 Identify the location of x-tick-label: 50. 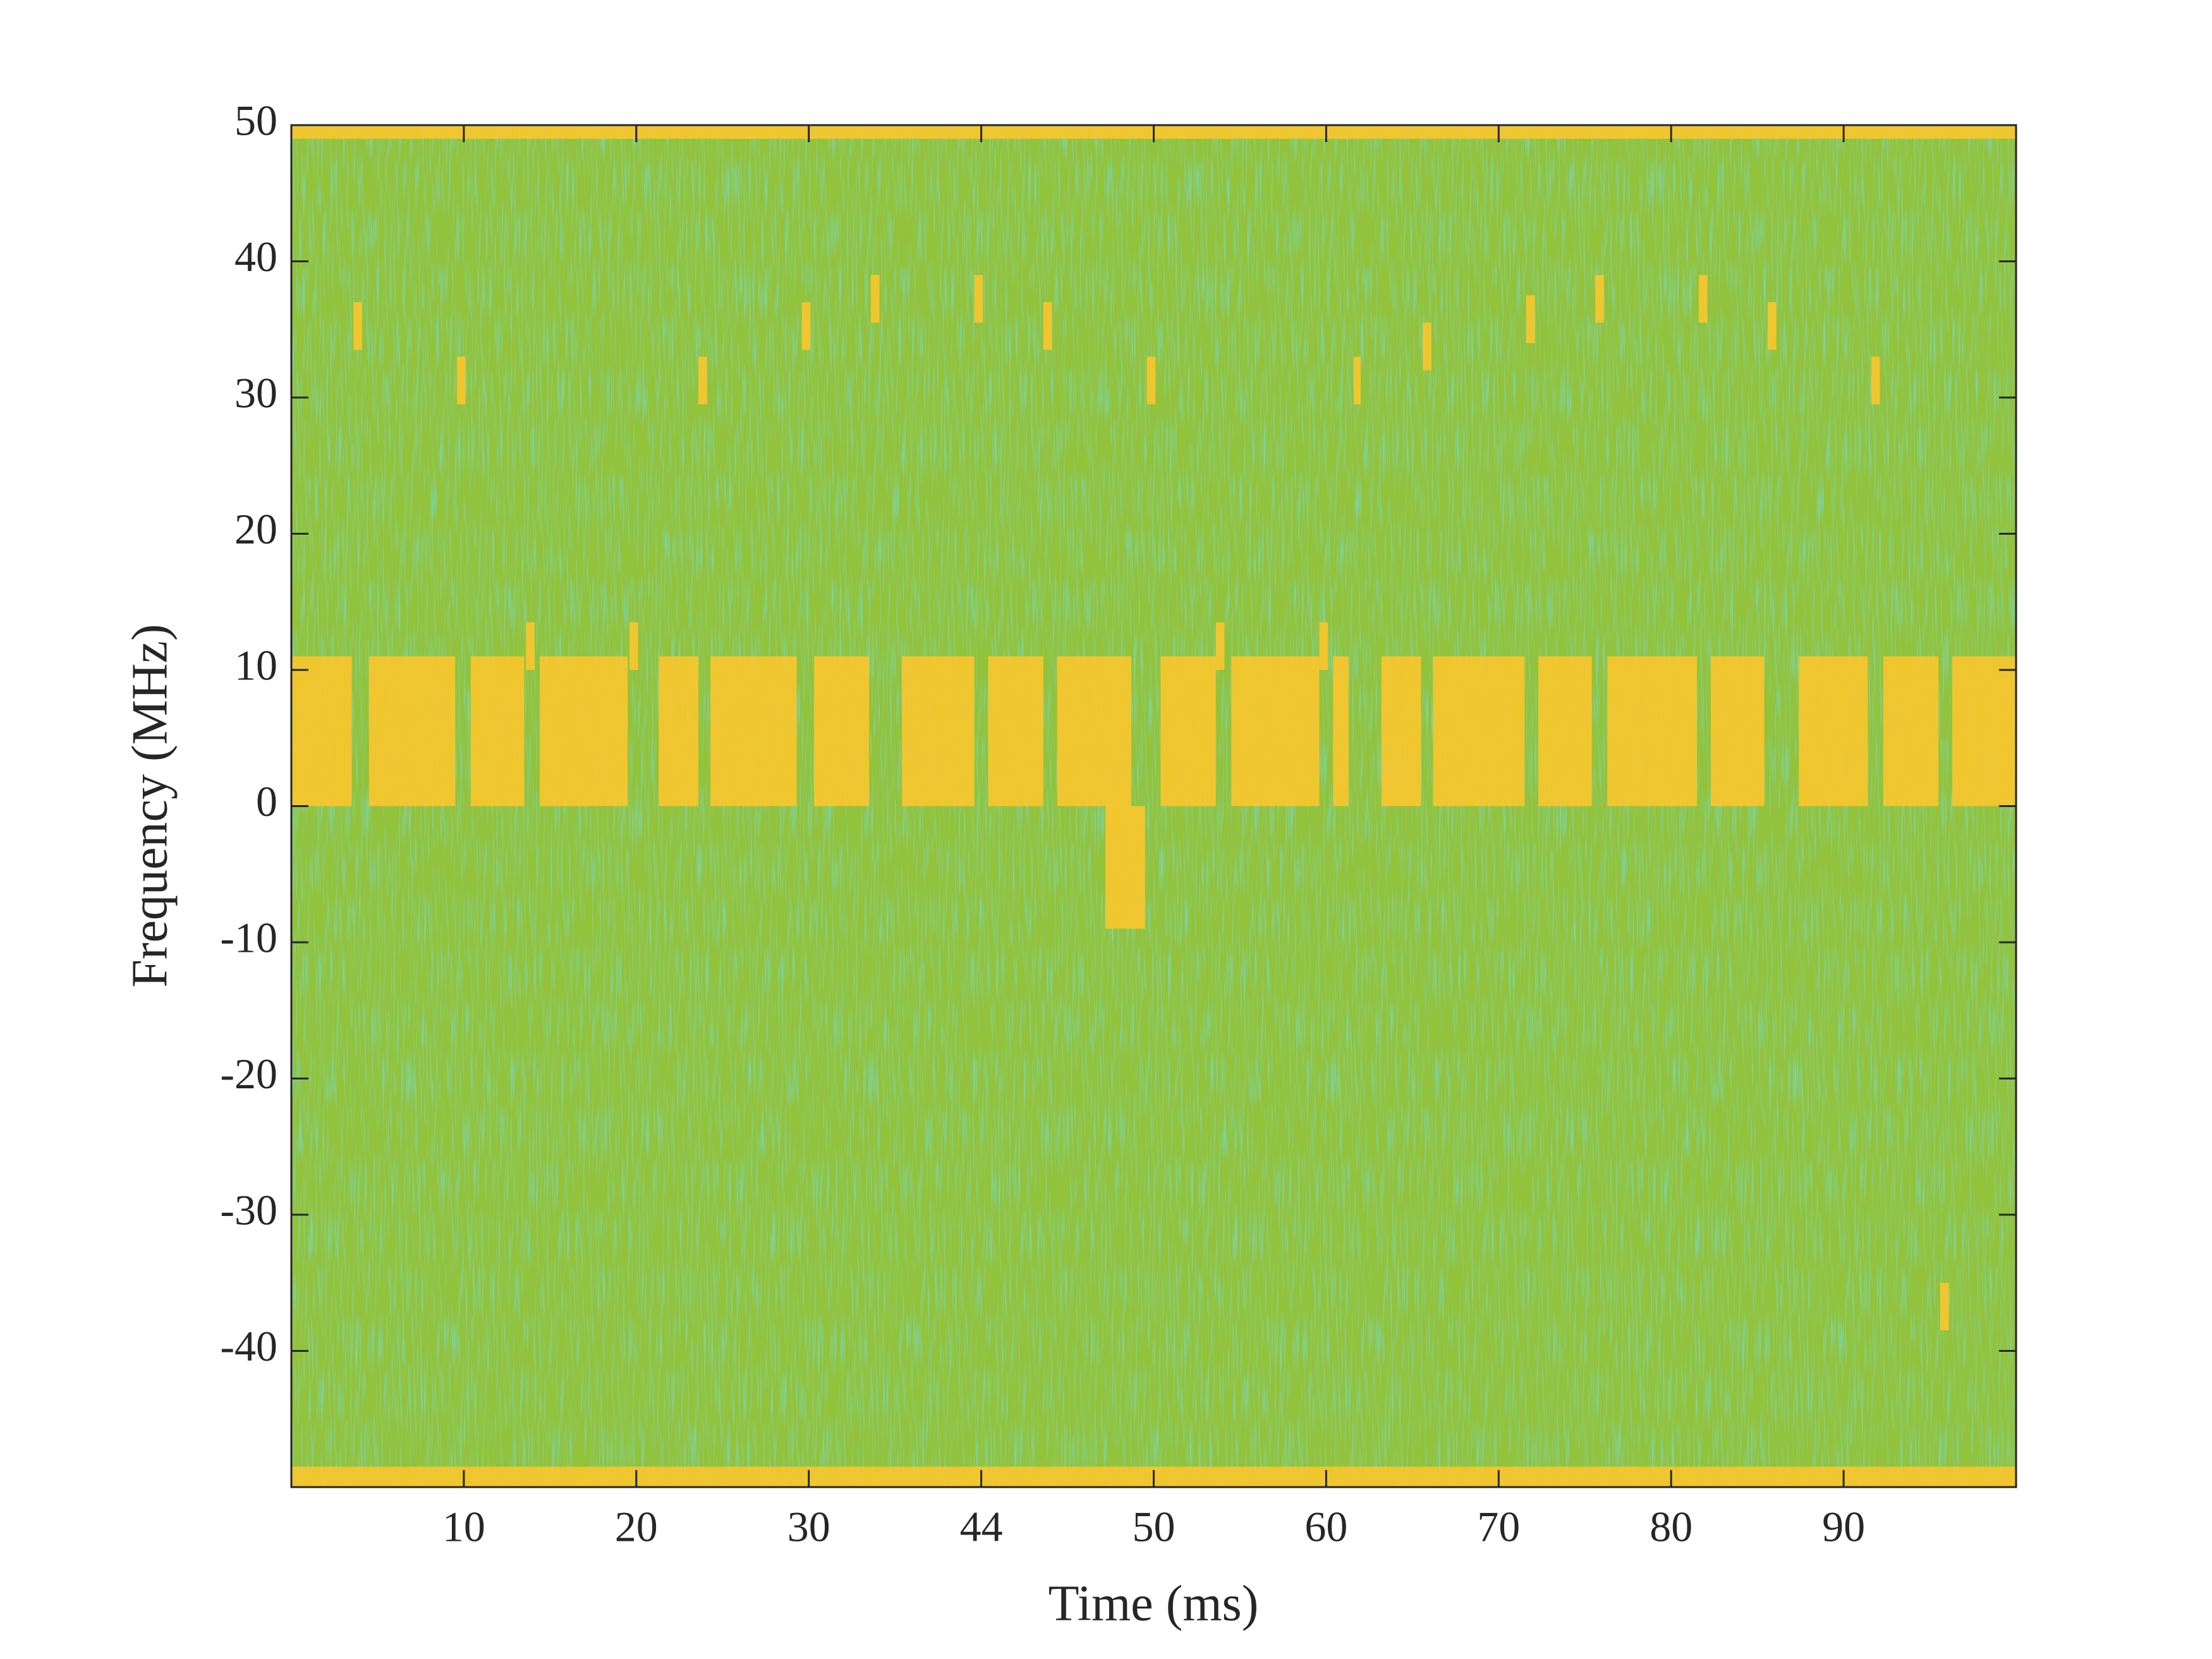
(1154, 1527).